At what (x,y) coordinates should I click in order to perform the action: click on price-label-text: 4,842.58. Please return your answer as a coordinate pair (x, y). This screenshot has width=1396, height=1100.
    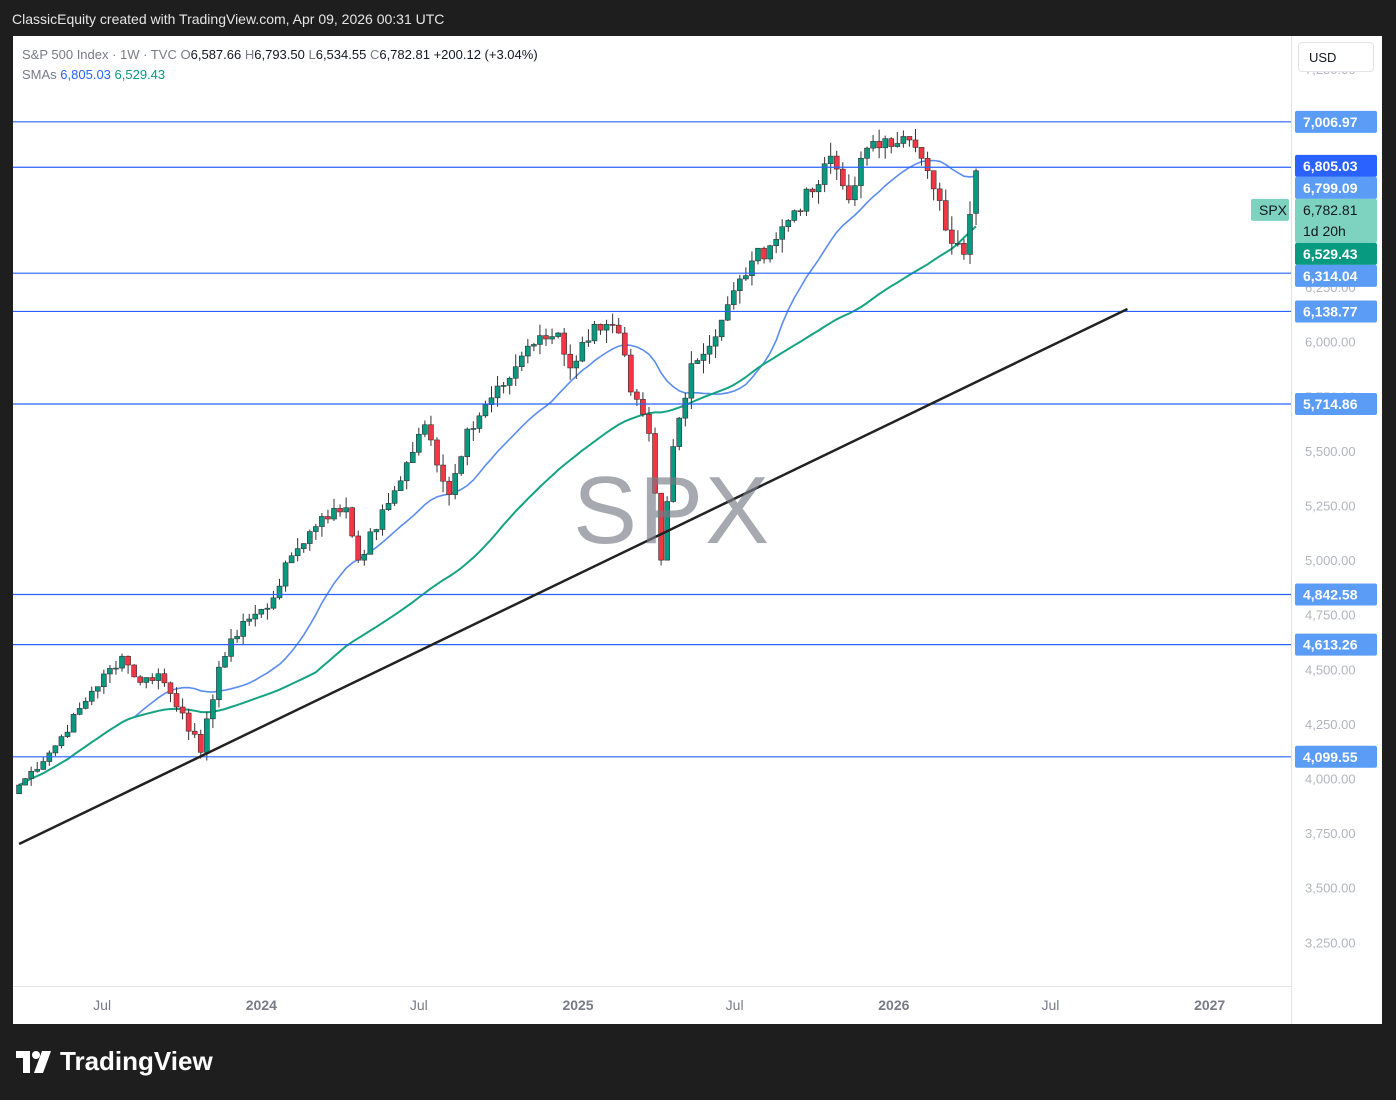
    Looking at the image, I should click on (1330, 595).